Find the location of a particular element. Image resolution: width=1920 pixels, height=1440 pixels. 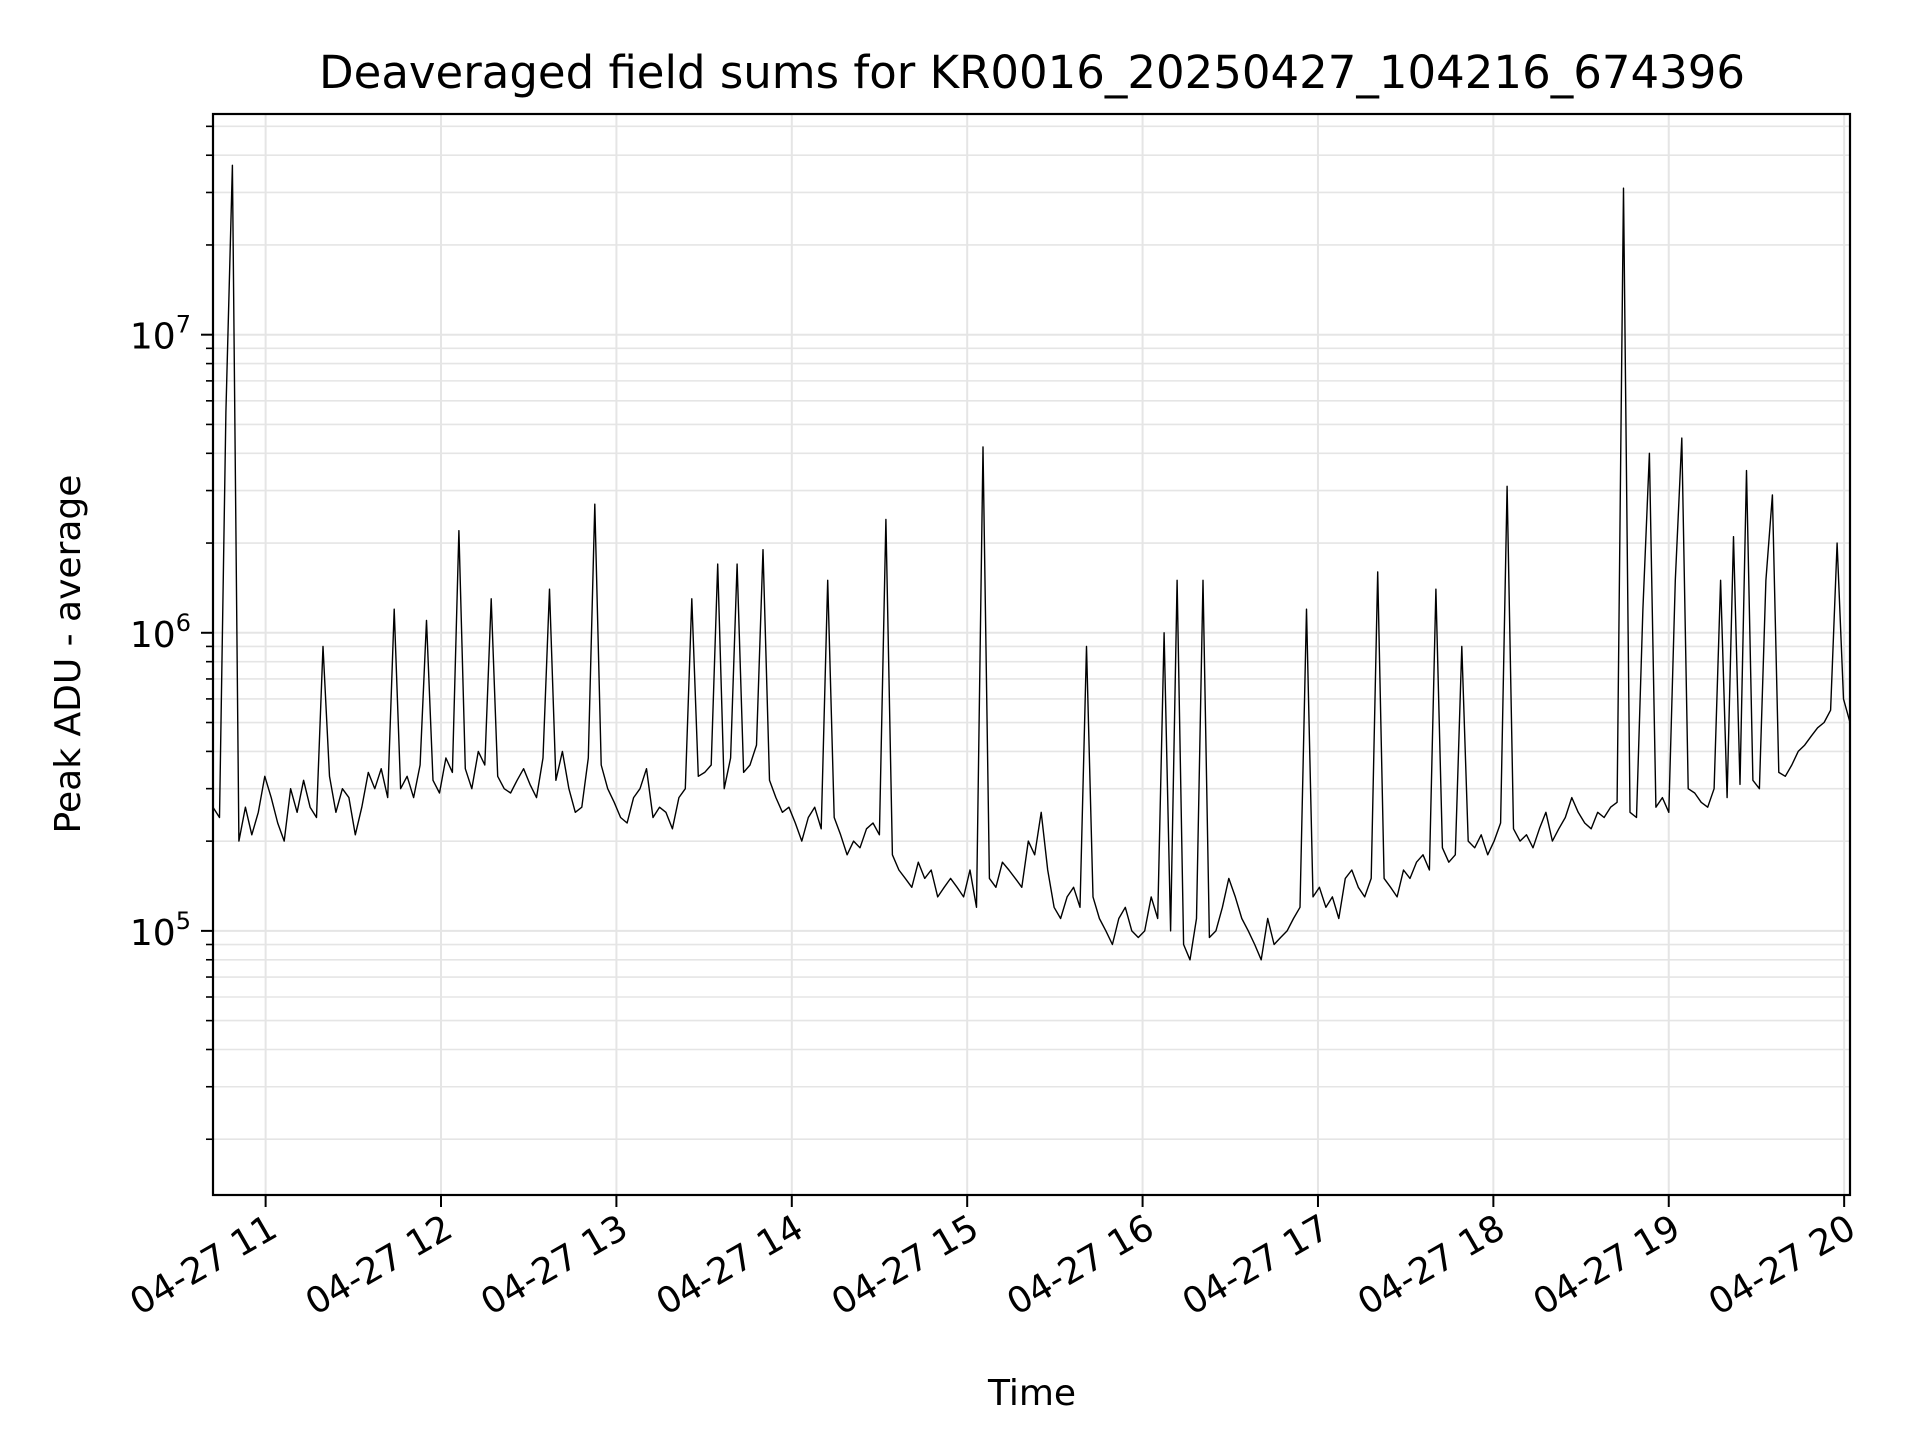

y-axis-ticks: 10⁵ 10⁶ 10⁷ is located at coordinates (171, 633).